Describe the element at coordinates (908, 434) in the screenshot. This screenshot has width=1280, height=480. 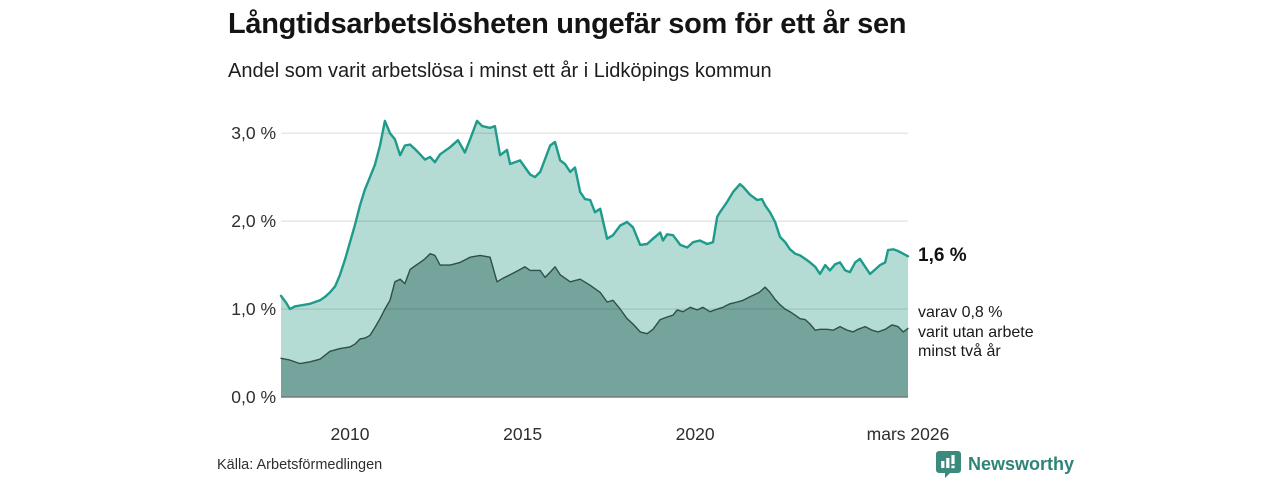
I see `x-tick-label: mars 2026` at that location.